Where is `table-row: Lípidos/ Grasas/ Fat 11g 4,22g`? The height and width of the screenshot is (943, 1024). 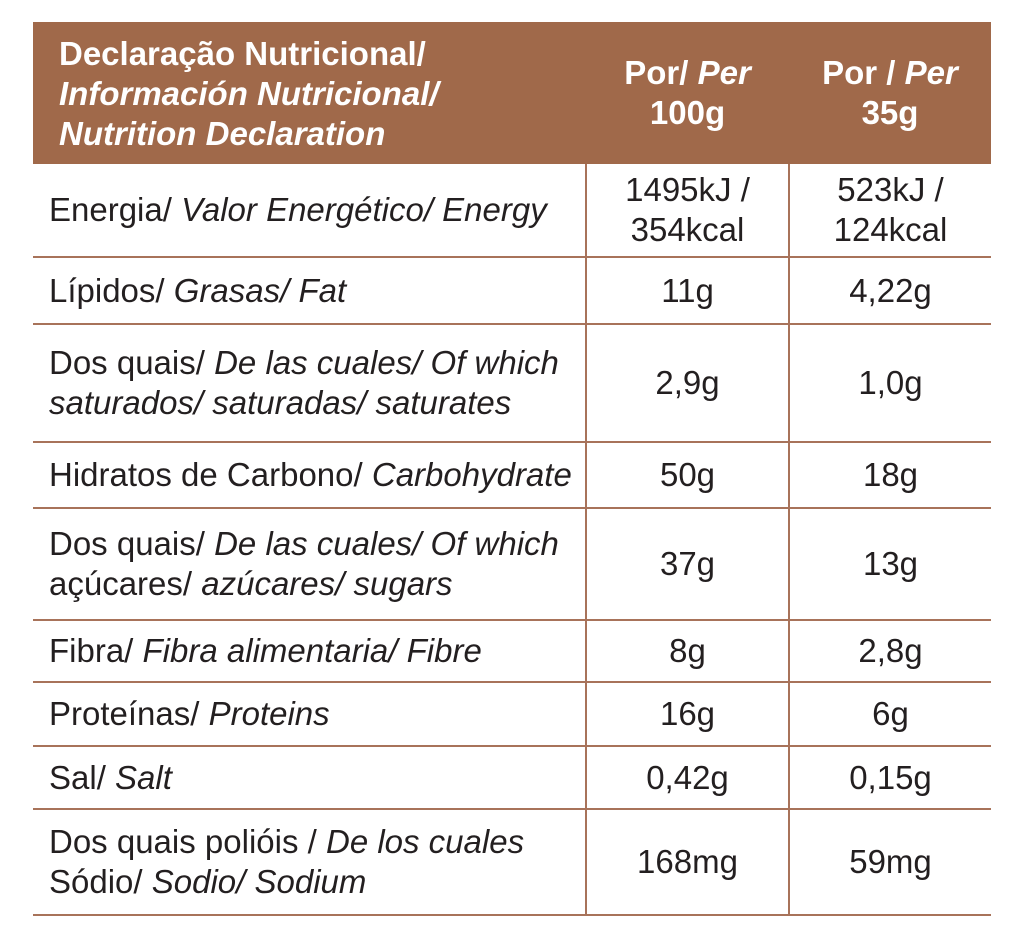 table-row: Lípidos/ Grasas/ Fat 11g 4,22g is located at coordinates (512, 291).